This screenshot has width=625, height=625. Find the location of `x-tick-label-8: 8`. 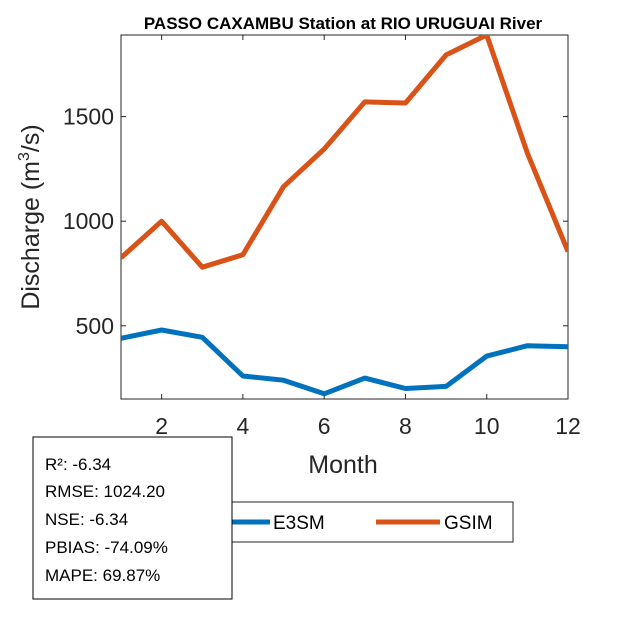

x-tick-label-8: 8 is located at coordinates (405, 426).